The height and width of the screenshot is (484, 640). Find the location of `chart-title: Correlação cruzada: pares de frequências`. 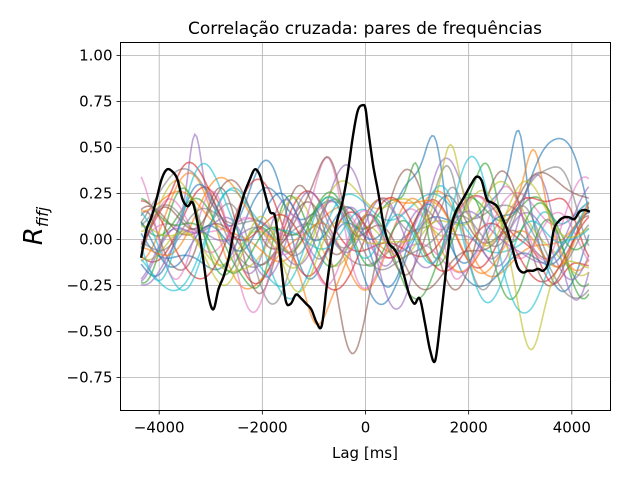

chart-title: Correlação cruzada: pares de frequências is located at coordinates (365, 29).